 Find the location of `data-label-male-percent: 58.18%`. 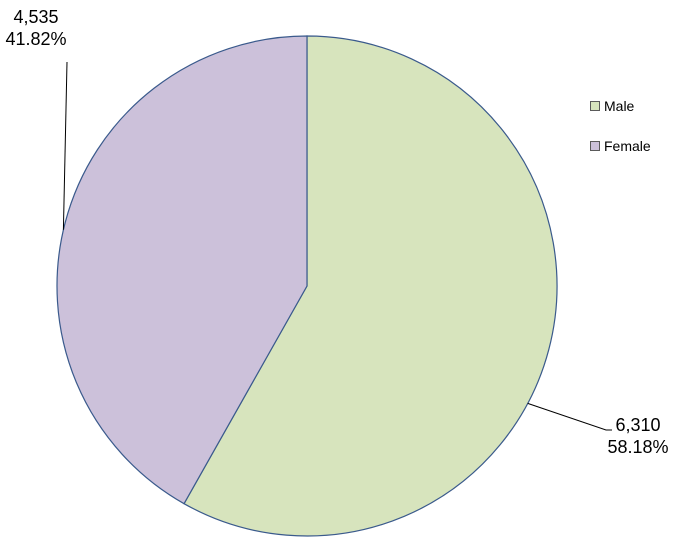

data-label-male-percent: 58.18% is located at coordinates (638, 447).